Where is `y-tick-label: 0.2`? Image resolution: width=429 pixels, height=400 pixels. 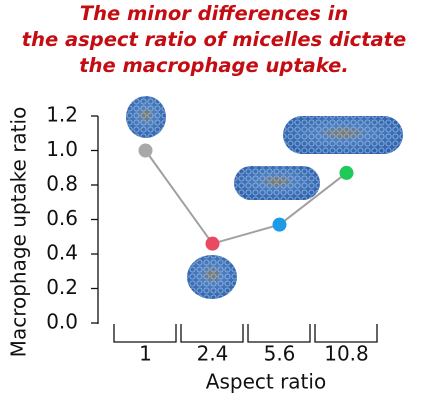 y-tick-label: 0.2 is located at coordinates (62, 287).